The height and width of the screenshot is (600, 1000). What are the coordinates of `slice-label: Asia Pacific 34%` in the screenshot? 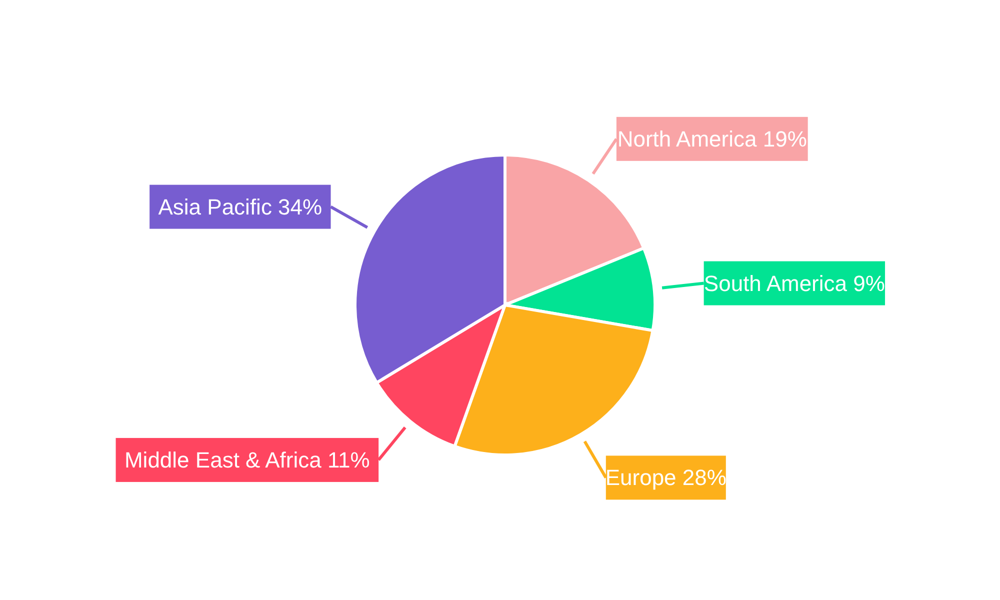 It's located at (240, 207).